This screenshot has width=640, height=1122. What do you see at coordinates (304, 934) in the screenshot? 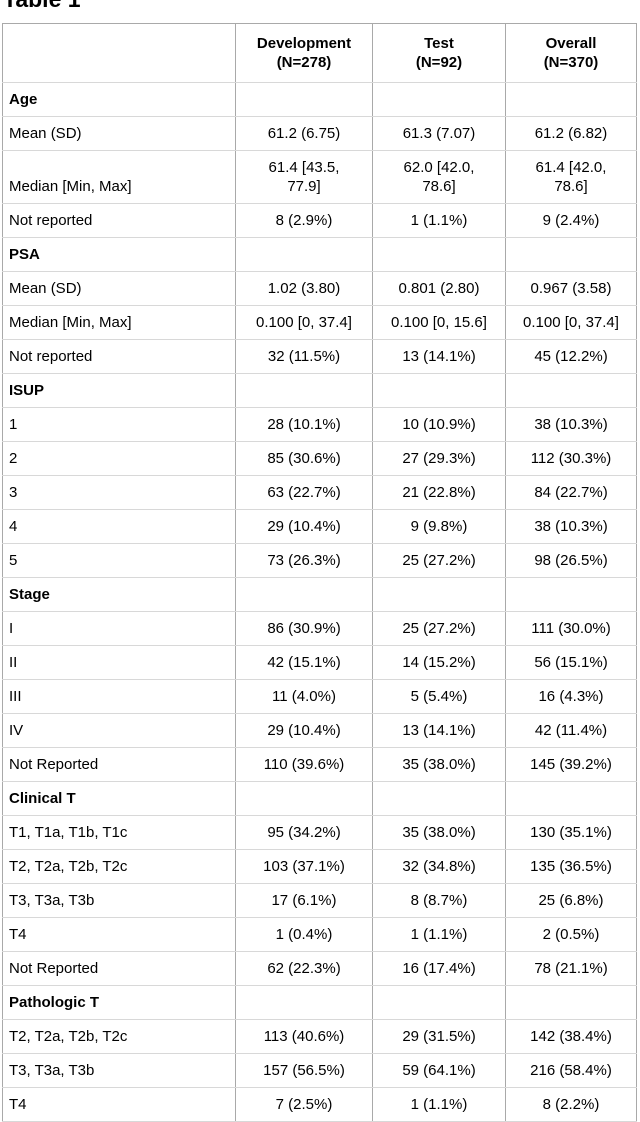
I see `value-cell: 1 (0.4%)` at bounding box center [304, 934].